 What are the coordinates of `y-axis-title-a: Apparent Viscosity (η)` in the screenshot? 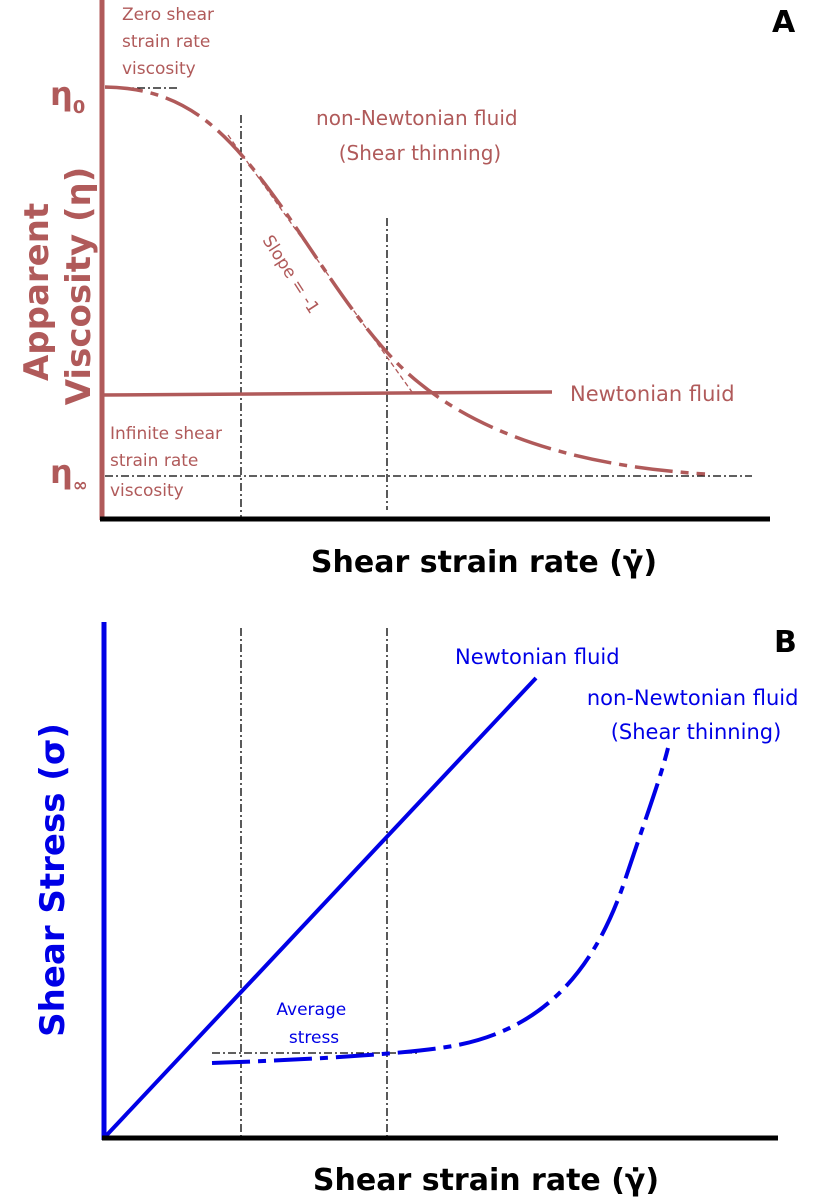 It's located at (58, 286).